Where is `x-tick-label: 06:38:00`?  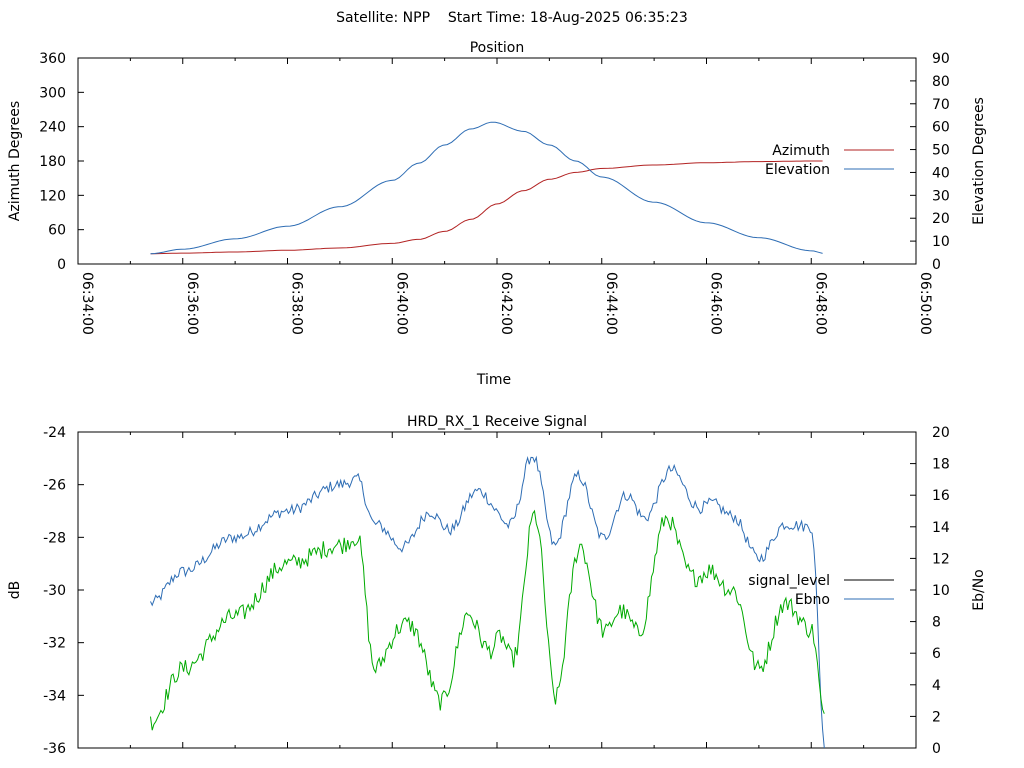 x-tick-label: 06:38:00 is located at coordinates (297, 303).